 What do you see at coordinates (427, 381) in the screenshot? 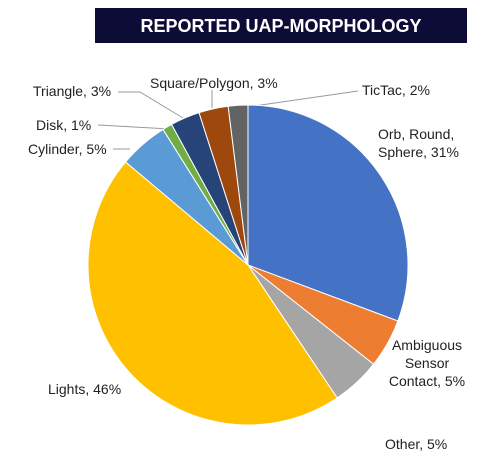
I see `label-line: Contact, 5%` at bounding box center [427, 381].